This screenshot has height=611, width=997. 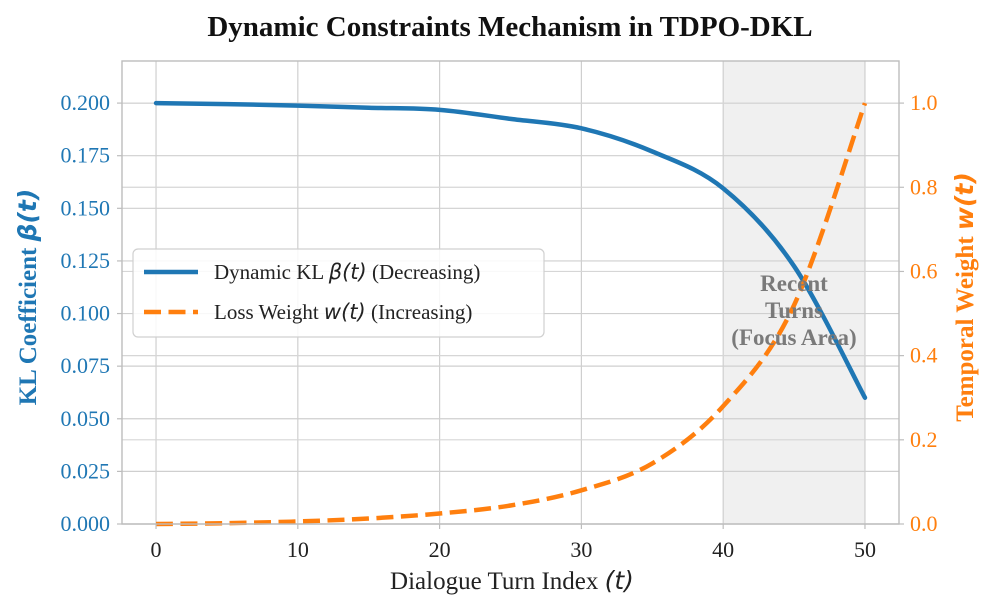 What do you see at coordinates (86, 365) in the screenshot?
I see `left-tick-label: 0.075` at bounding box center [86, 365].